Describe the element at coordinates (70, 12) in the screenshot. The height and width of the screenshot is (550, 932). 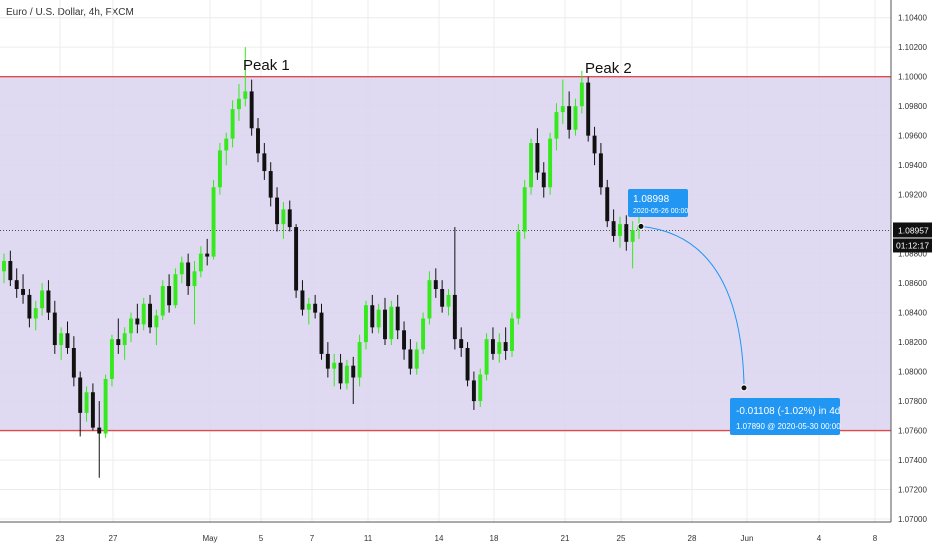
I see `chart-title: Euro / U.S. Dollar, 4h, FXCM` at that location.